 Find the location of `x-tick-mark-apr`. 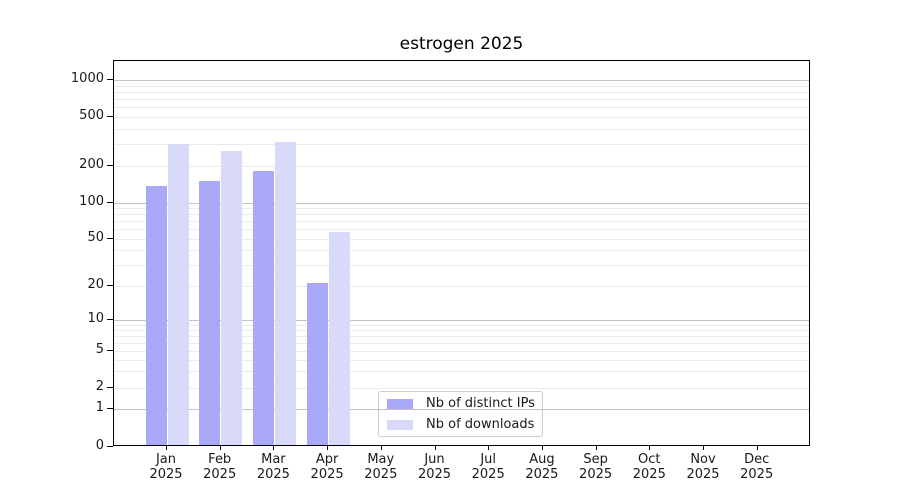

x-tick-mark-apr is located at coordinates (328, 448).